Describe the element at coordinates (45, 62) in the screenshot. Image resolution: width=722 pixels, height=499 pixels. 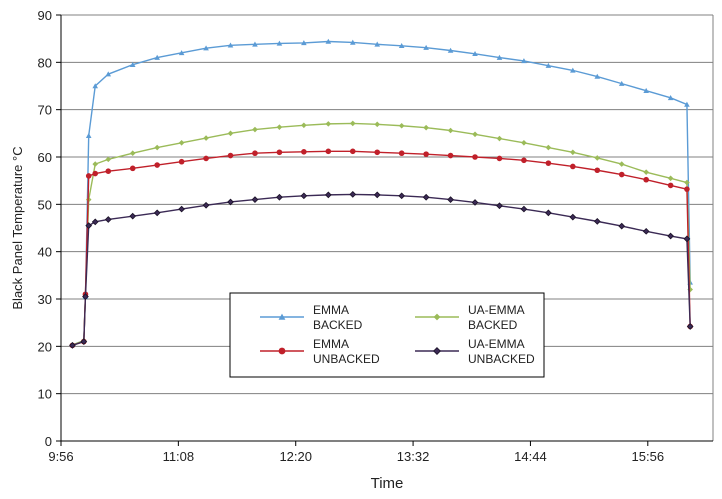
I see `y-tick-label: 80` at that location.